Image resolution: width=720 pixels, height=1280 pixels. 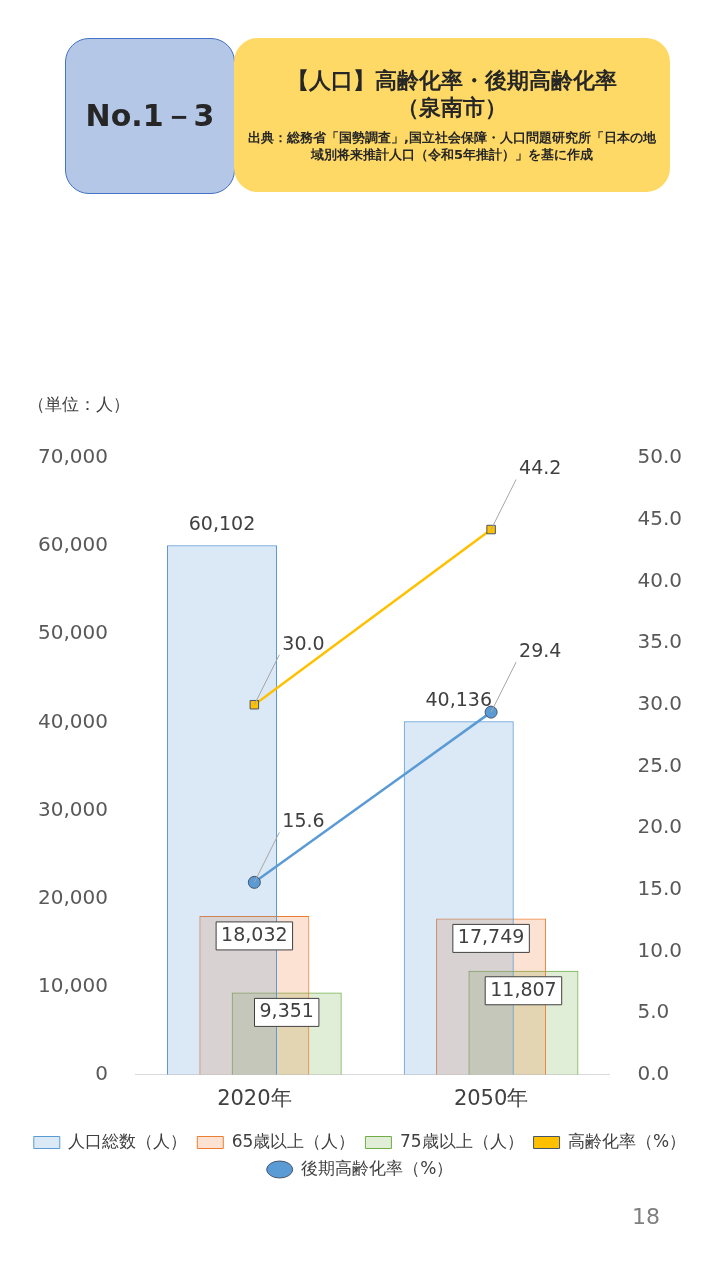 I want to click on y2-tick-label: 5.0, so click(x=653, y=1011).